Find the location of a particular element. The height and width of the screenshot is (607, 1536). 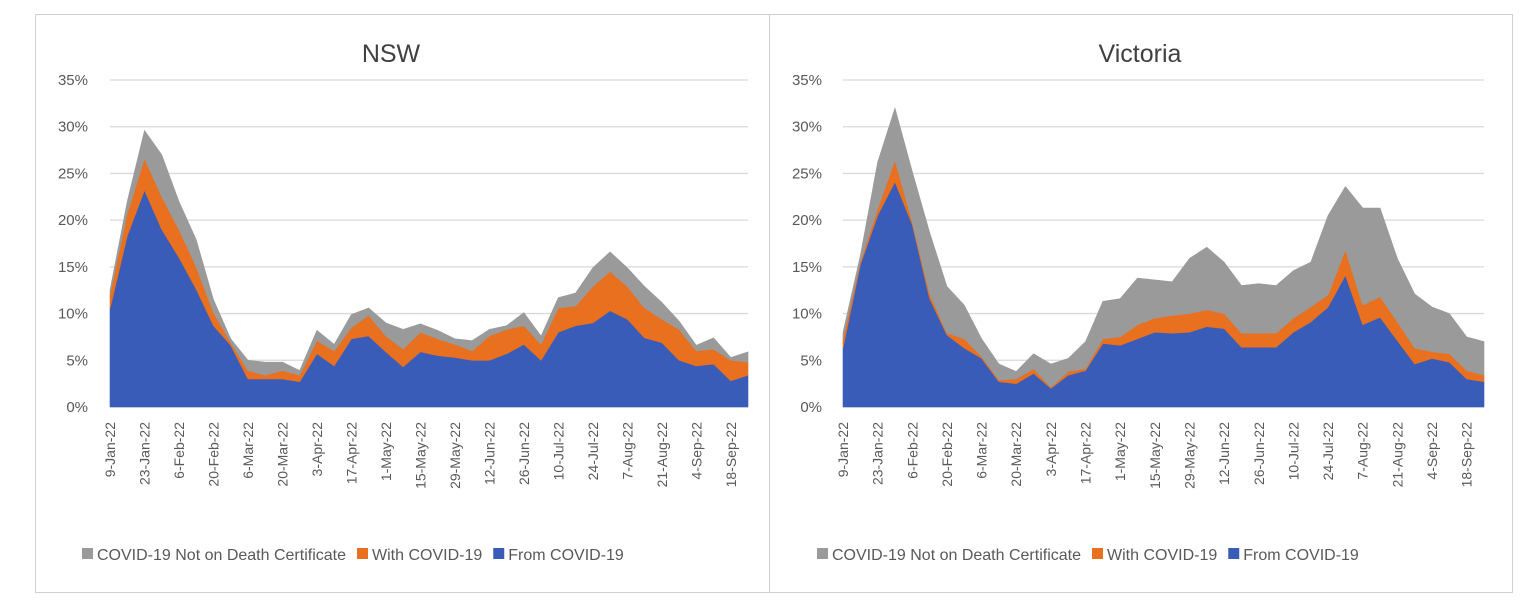

chart-title: Victoria is located at coordinates (1140, 54).